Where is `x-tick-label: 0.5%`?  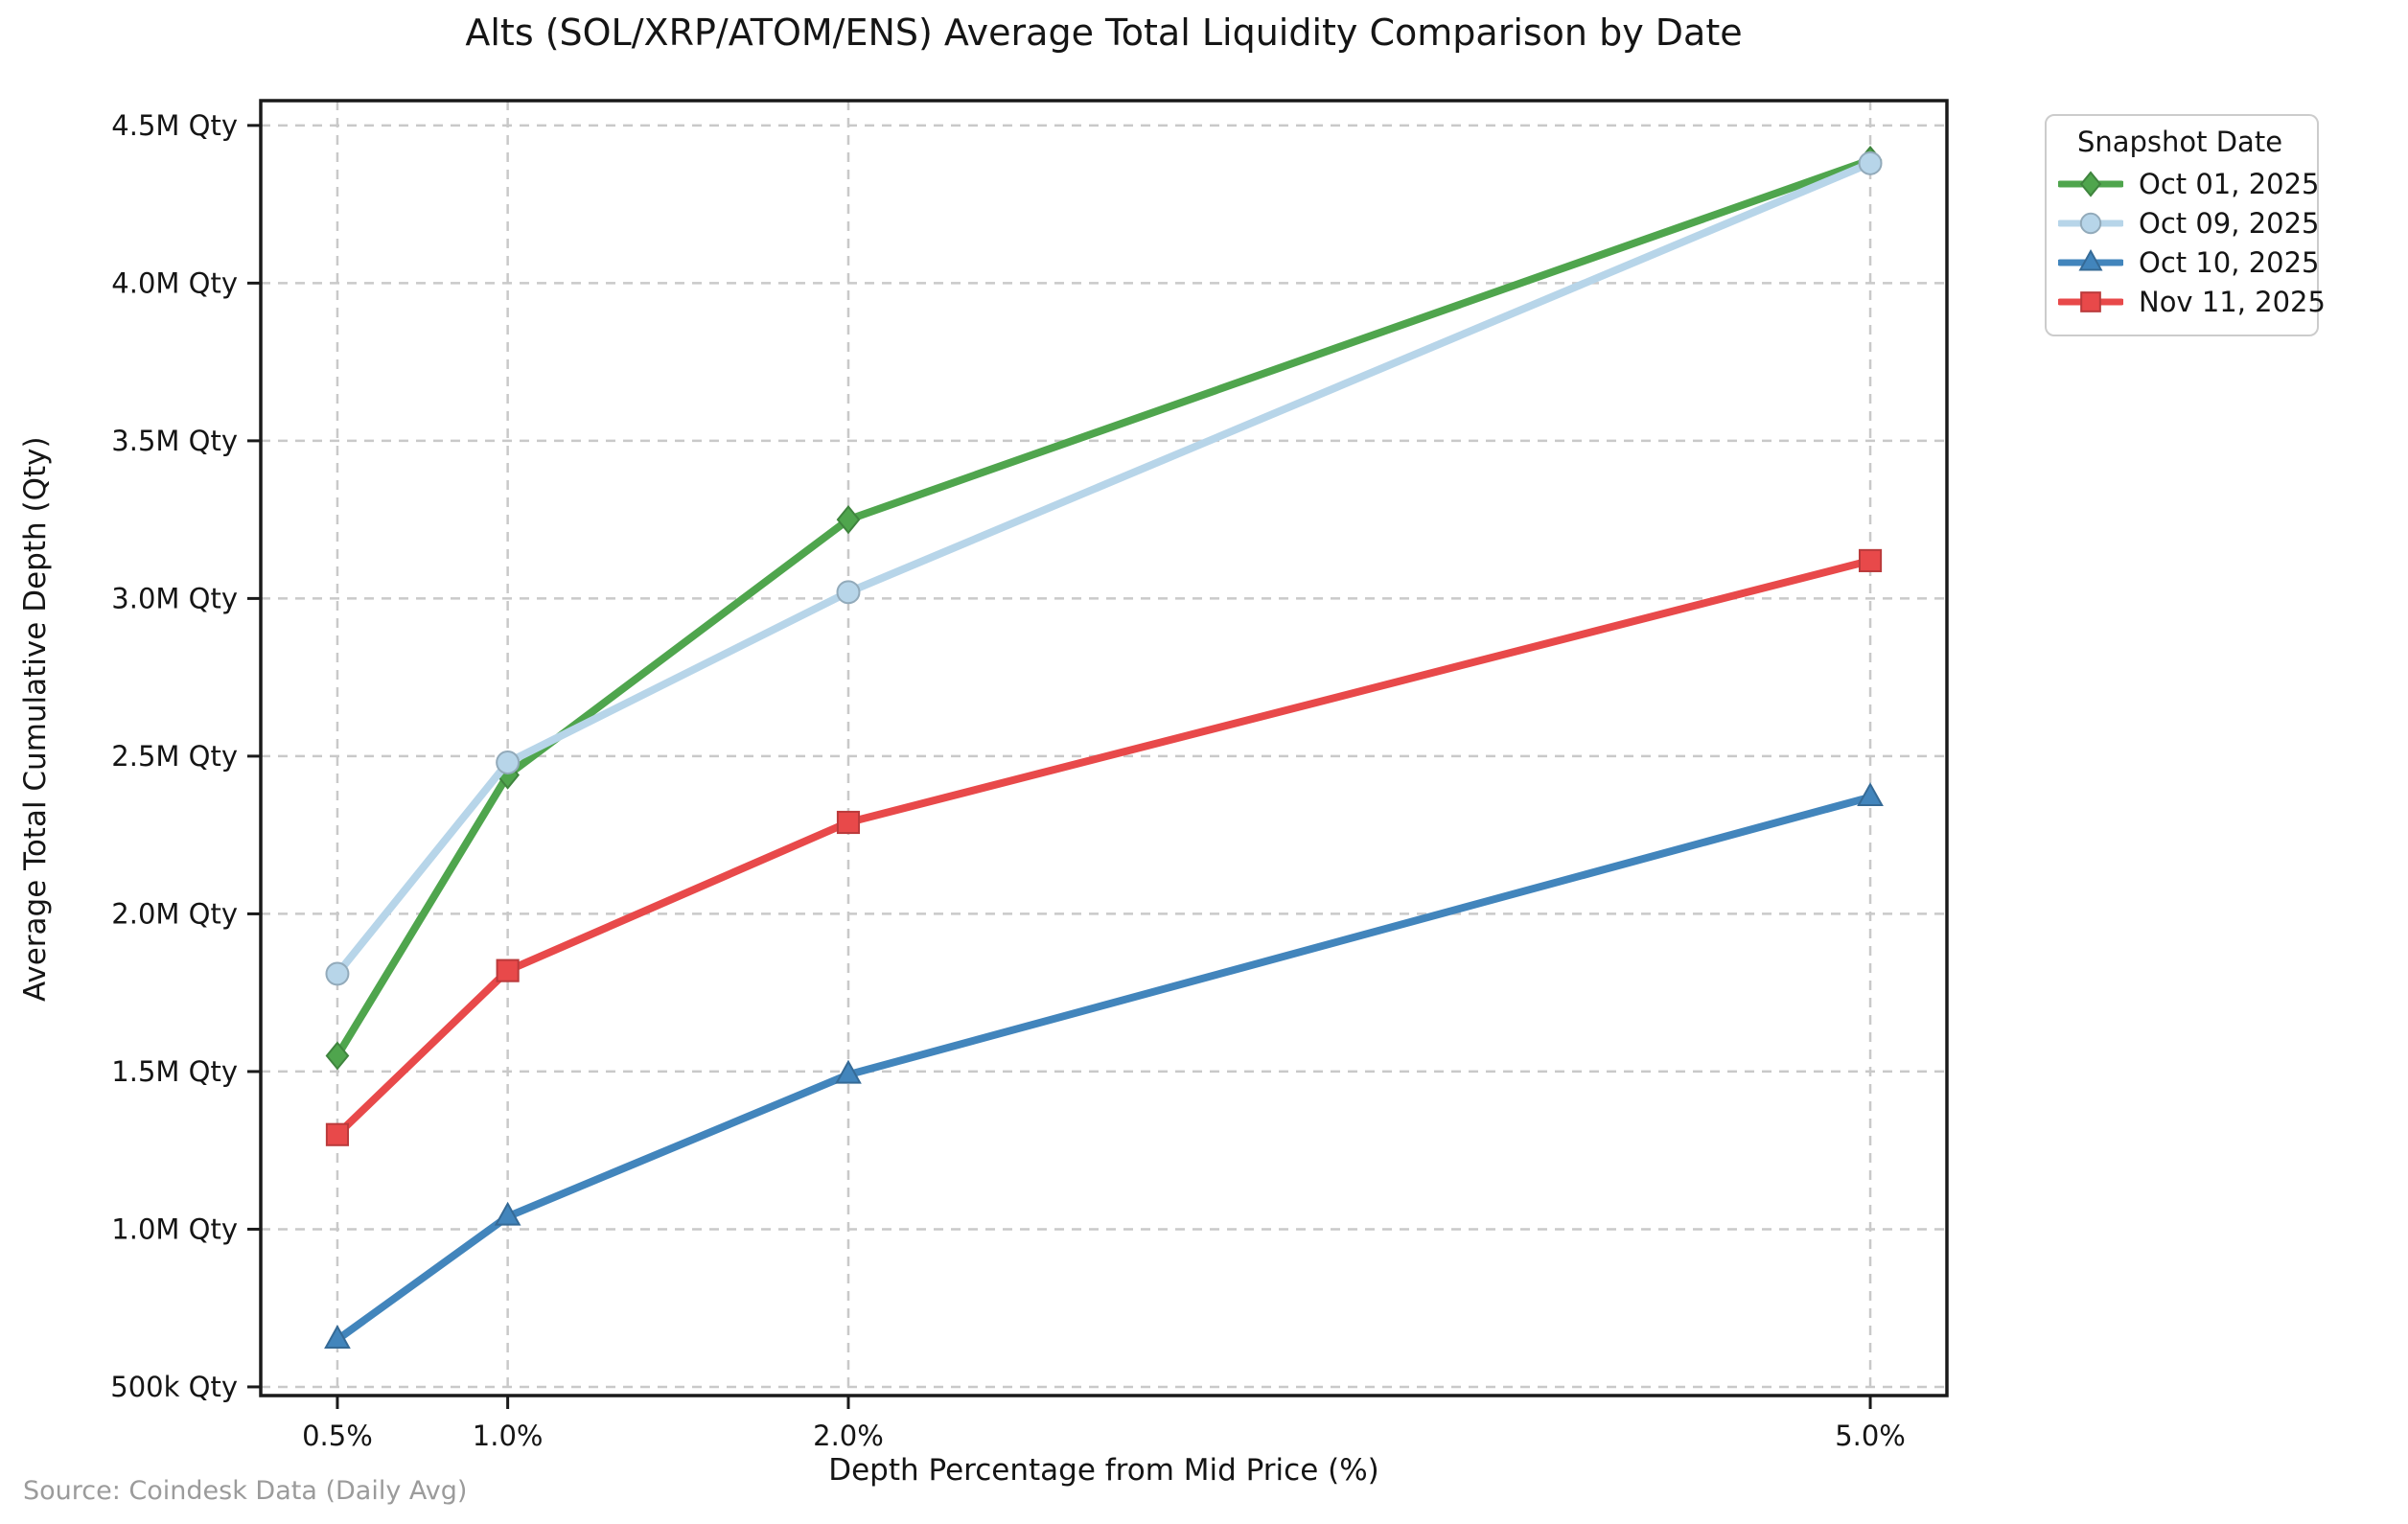
x-tick-label: 0.5% is located at coordinates (337, 1436).